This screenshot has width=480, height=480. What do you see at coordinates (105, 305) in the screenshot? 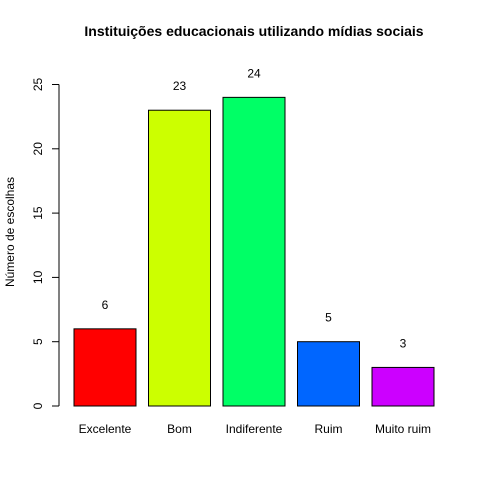
I see `bar-value-label: 6` at bounding box center [105, 305].